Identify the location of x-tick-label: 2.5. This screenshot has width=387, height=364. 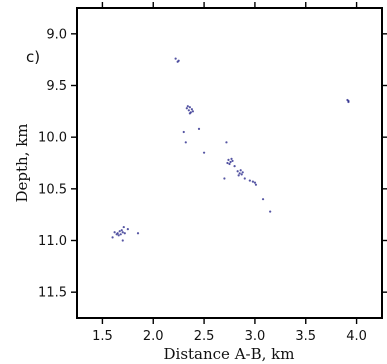
(204, 336).